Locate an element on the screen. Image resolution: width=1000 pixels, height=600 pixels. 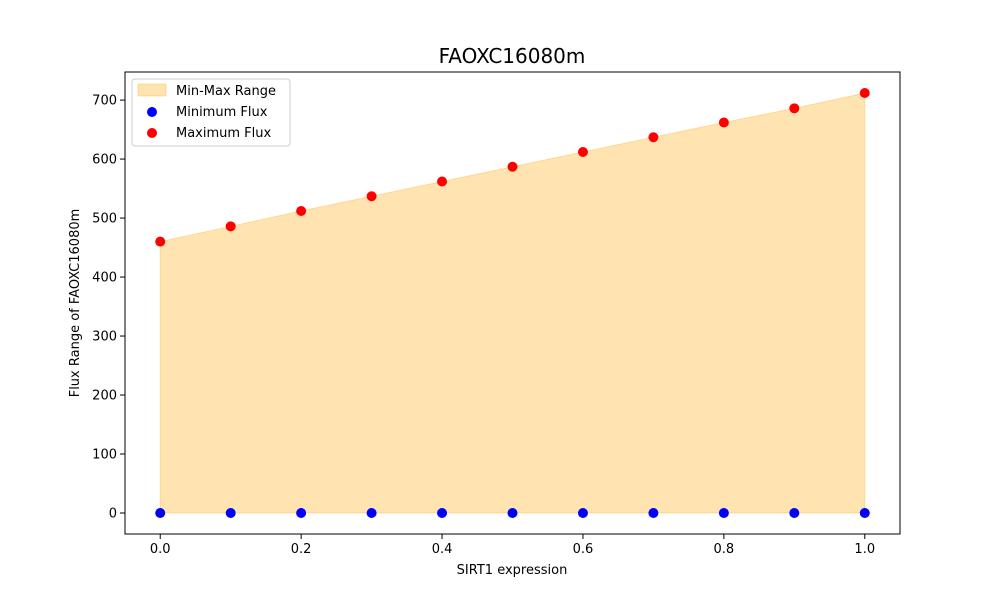
x-tick-label: 0.4 is located at coordinates (442, 549).